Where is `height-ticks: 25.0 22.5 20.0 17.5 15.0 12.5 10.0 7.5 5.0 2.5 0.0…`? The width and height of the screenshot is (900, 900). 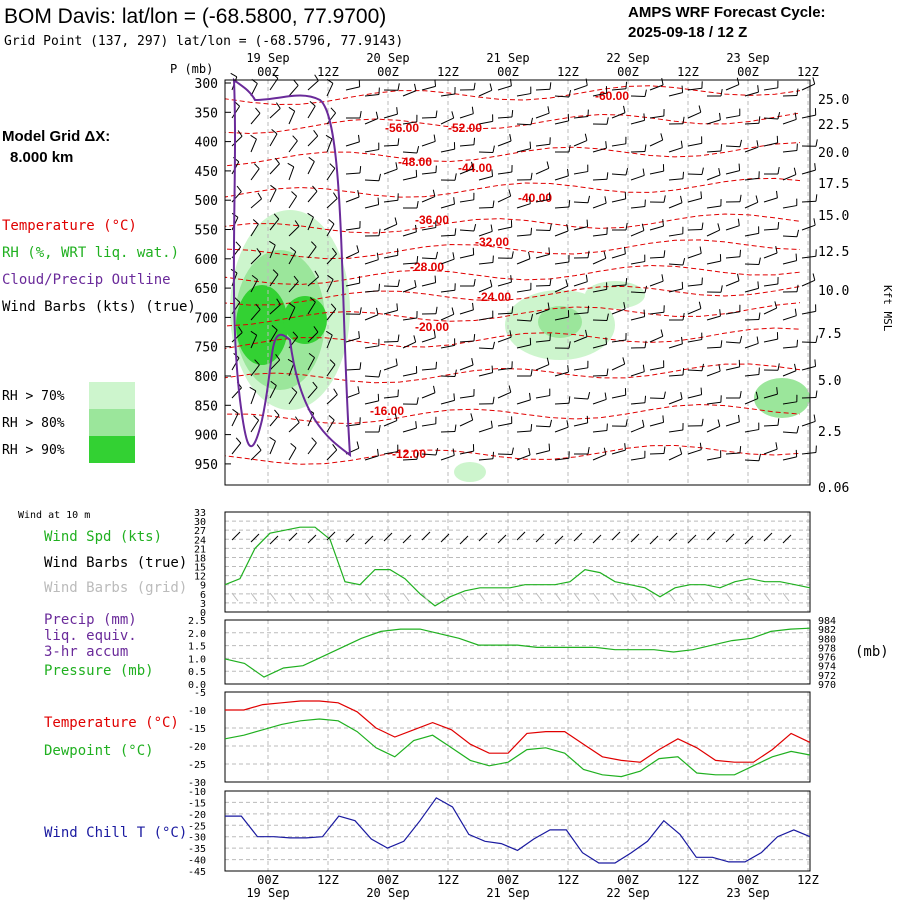
height-ticks: 25.0 22.5 20.0 17.5 15.0 12.5 10.0 7.5 5.0 2.5 0.0… is located at coordinates (833, 294).